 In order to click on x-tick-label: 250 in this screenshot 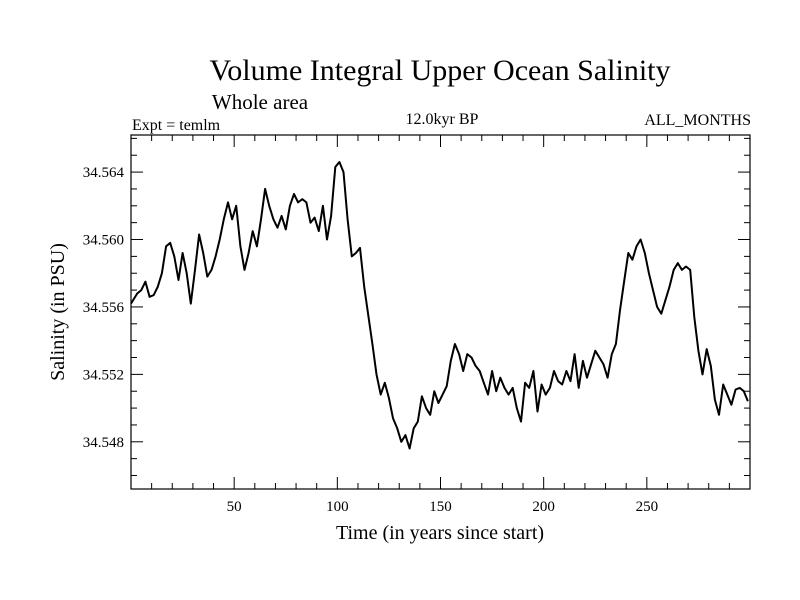, I will do `click(647, 507)`.